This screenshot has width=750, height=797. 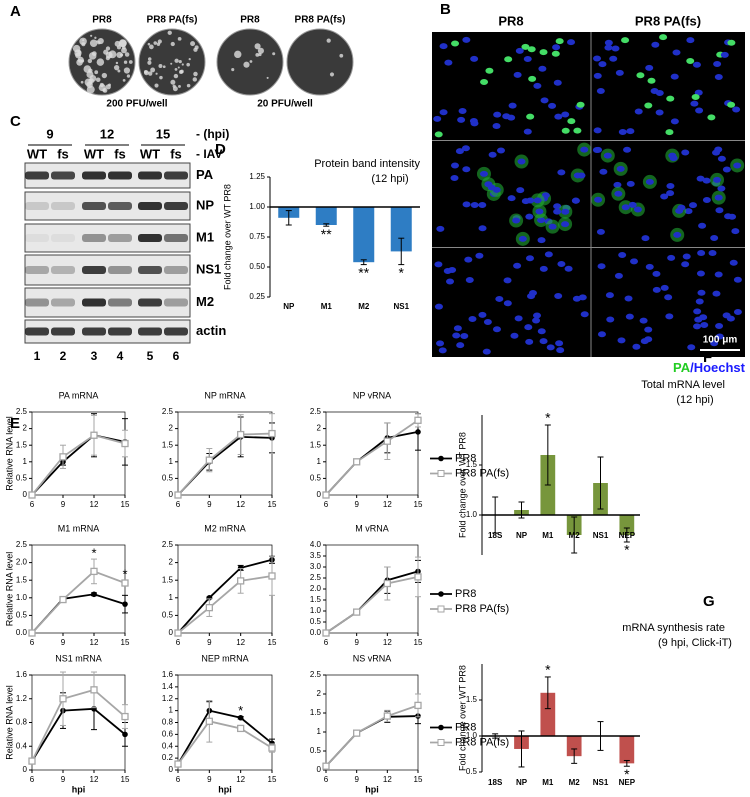 I want to click on x-tick-label: 9, so click(x=356, y=779).